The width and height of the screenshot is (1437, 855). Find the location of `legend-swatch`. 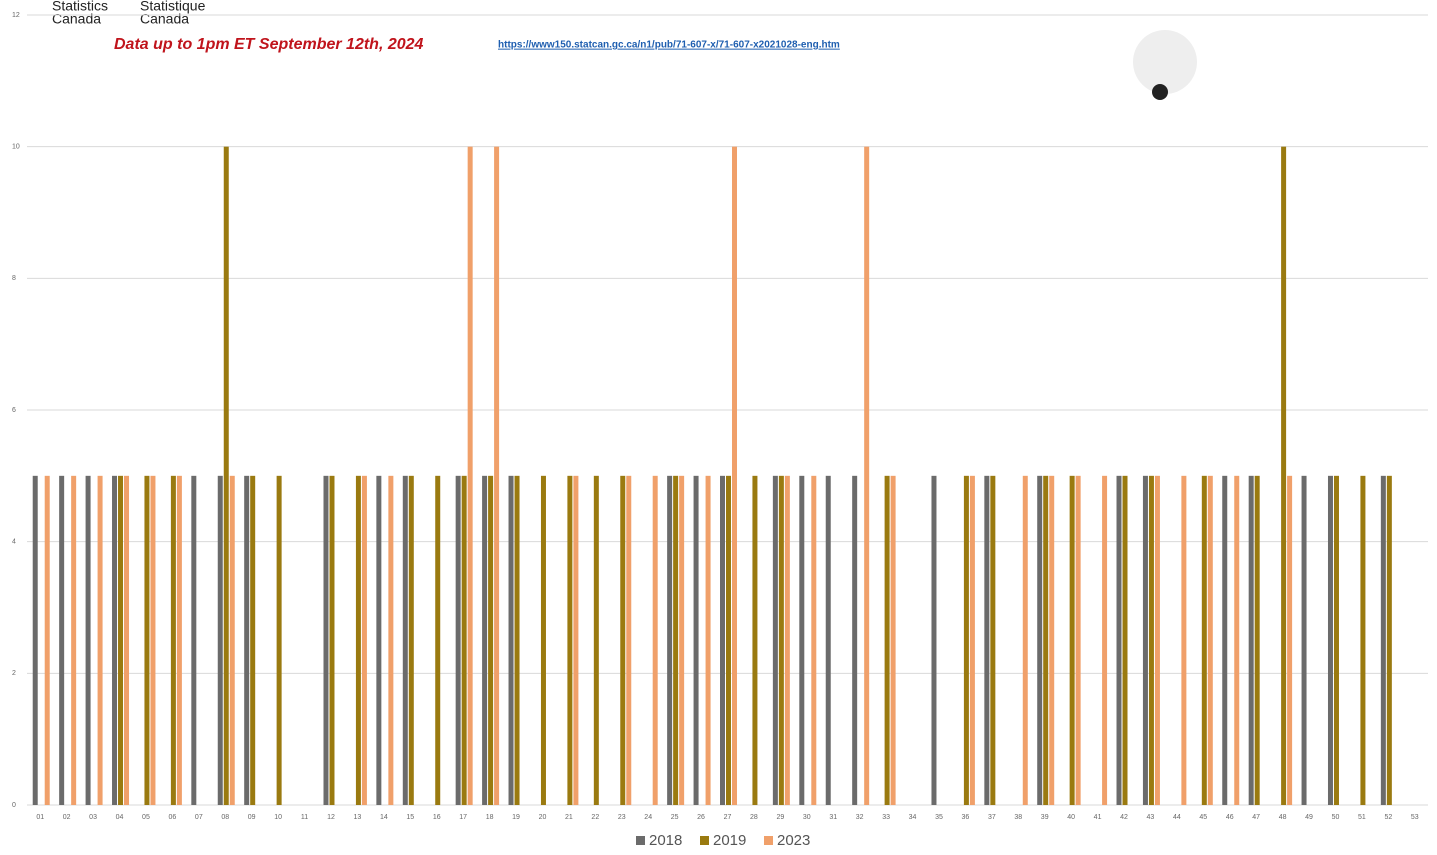

legend-swatch is located at coordinates (640, 840).